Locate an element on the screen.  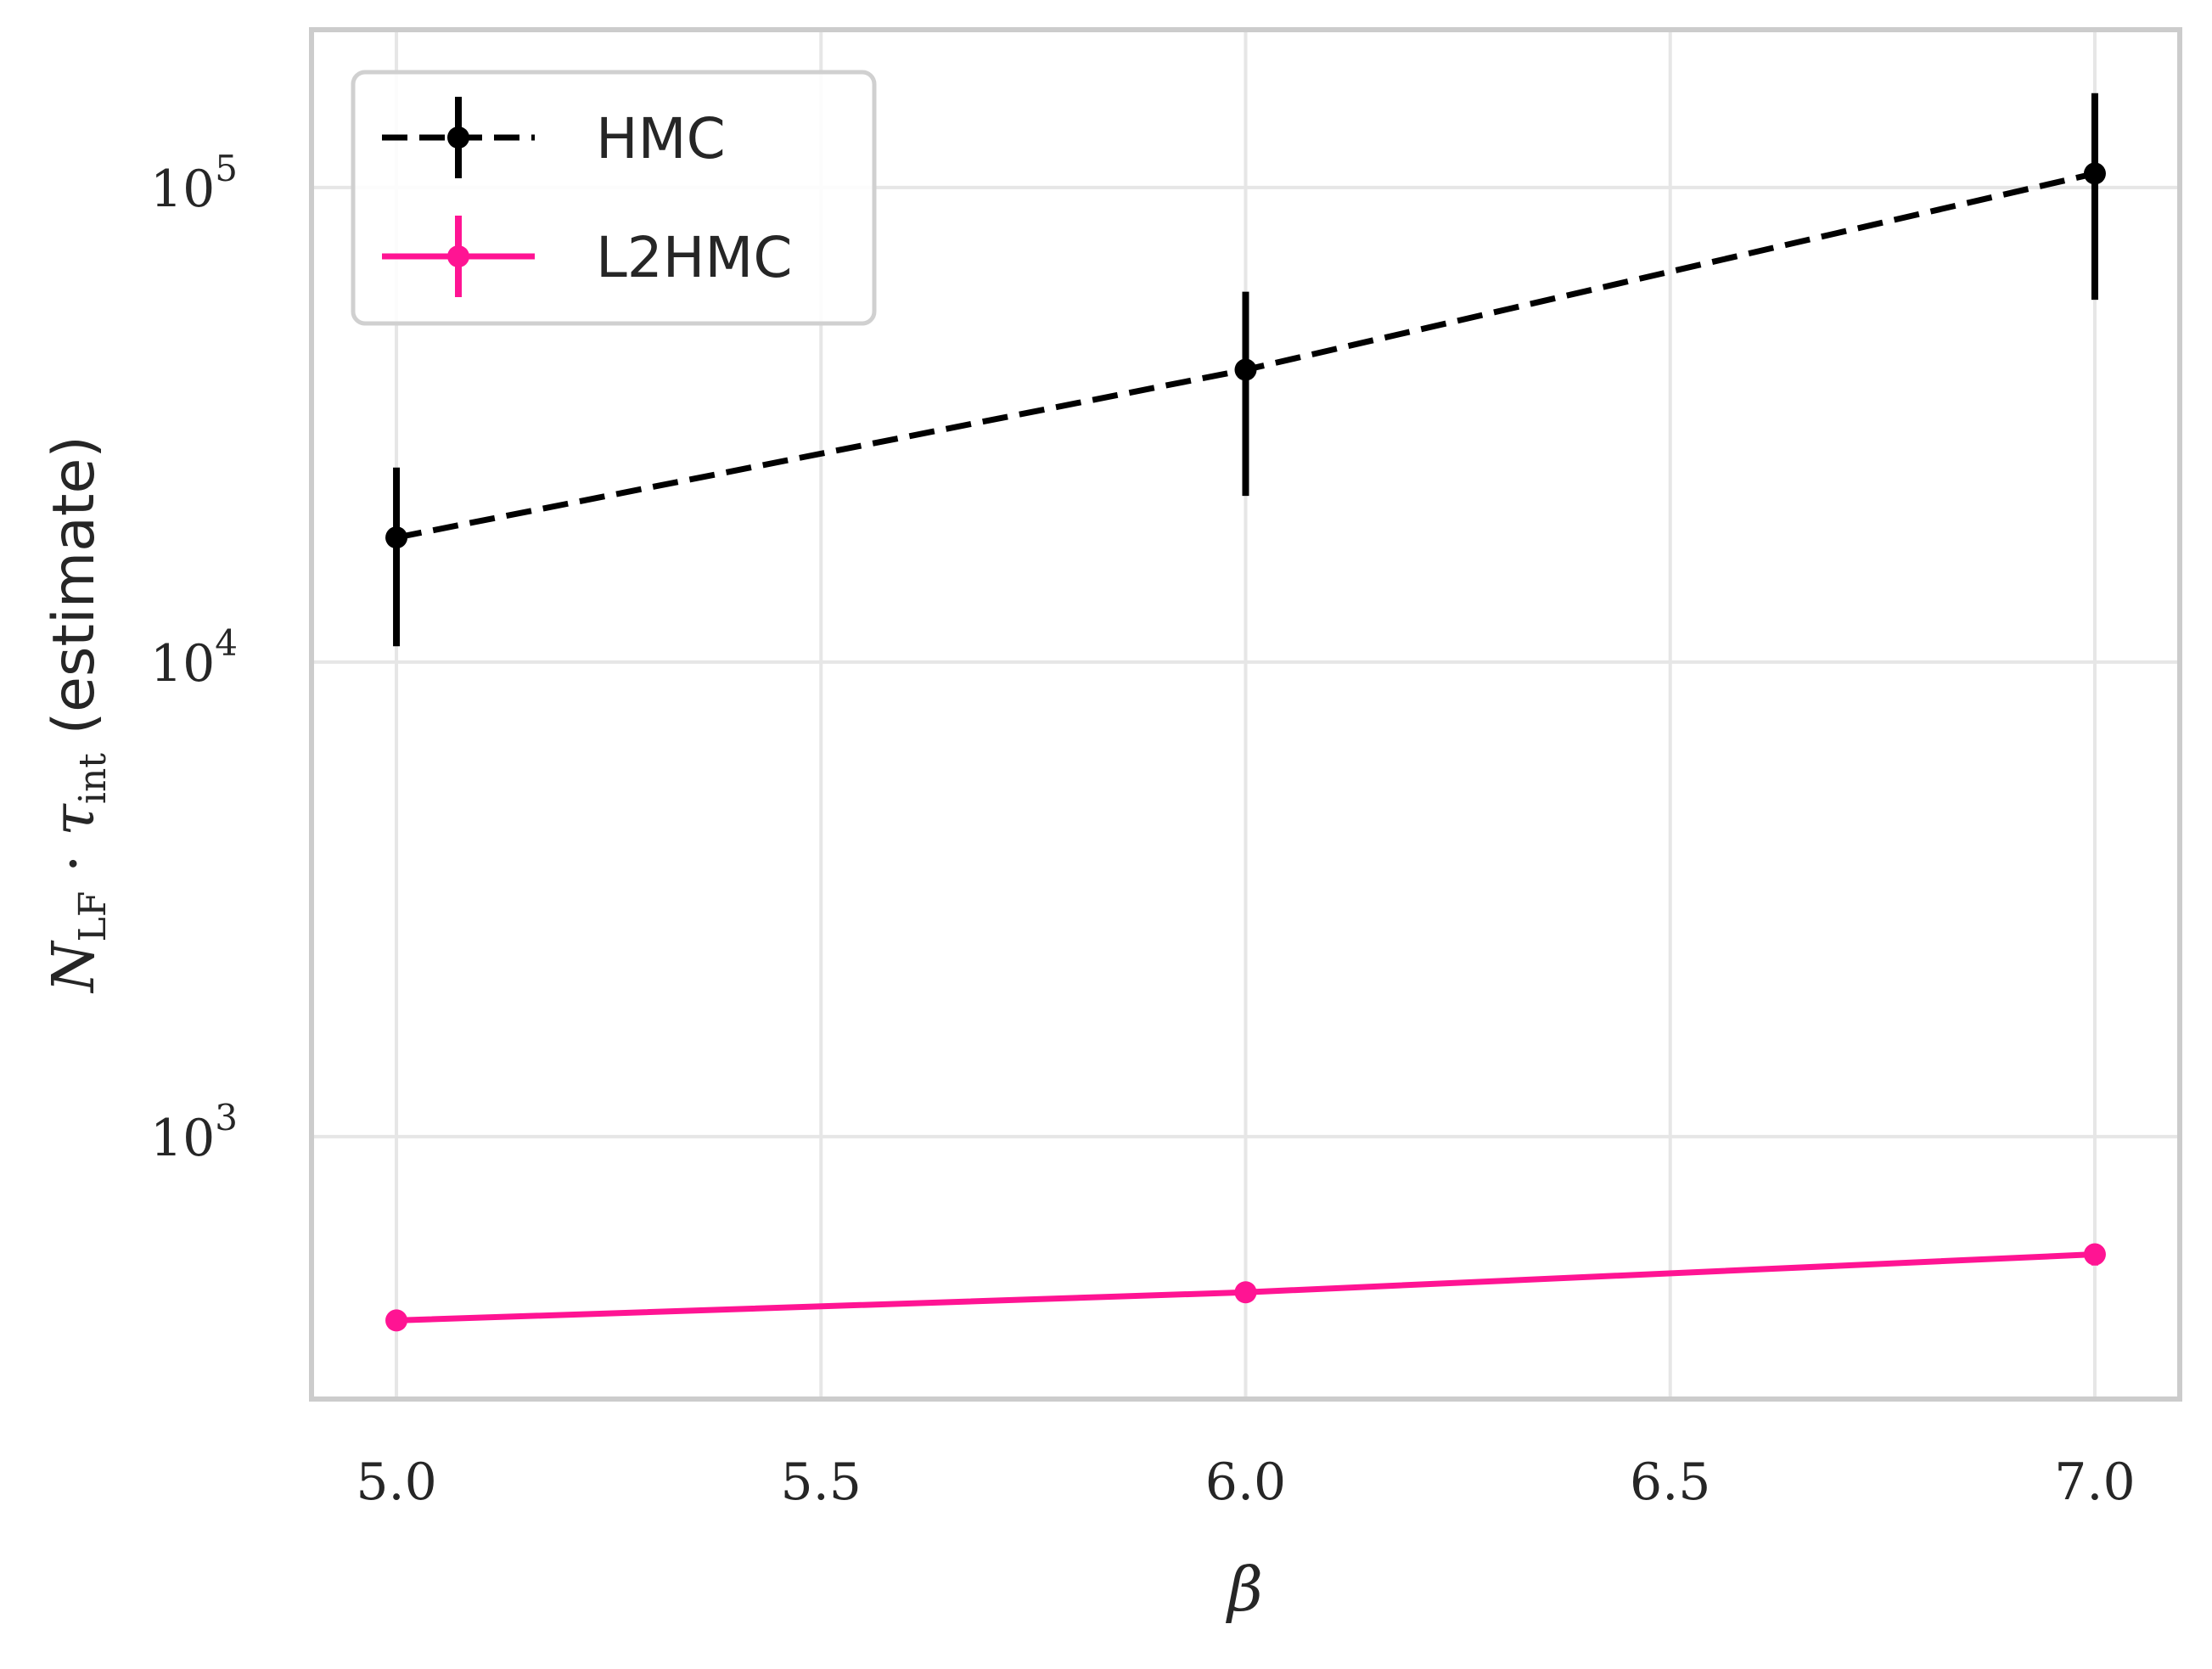
y-tick-label: 10⁵ is located at coordinates (194, 183).